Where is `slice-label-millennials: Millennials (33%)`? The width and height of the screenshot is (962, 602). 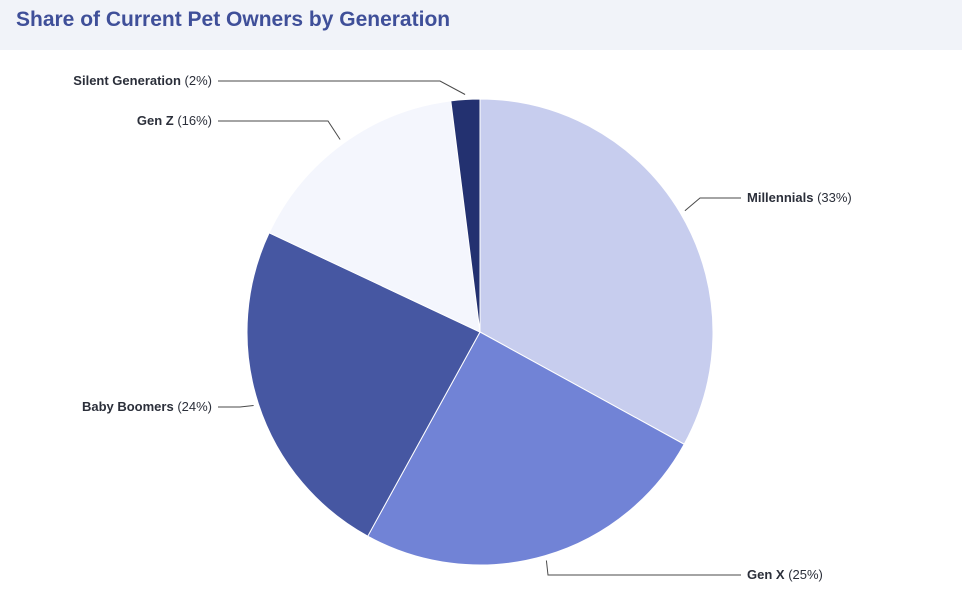 slice-label-millennials: Millennials (33%) is located at coordinates (799, 197).